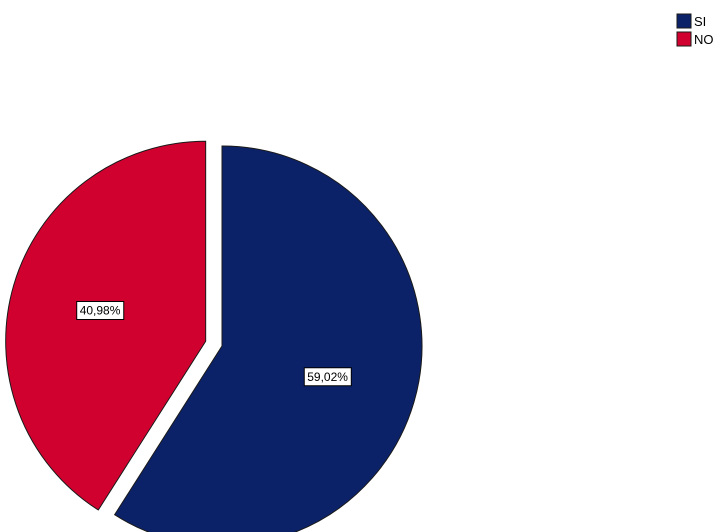 This screenshot has width=726, height=532. I want to click on data-label-box-no, so click(100, 310).